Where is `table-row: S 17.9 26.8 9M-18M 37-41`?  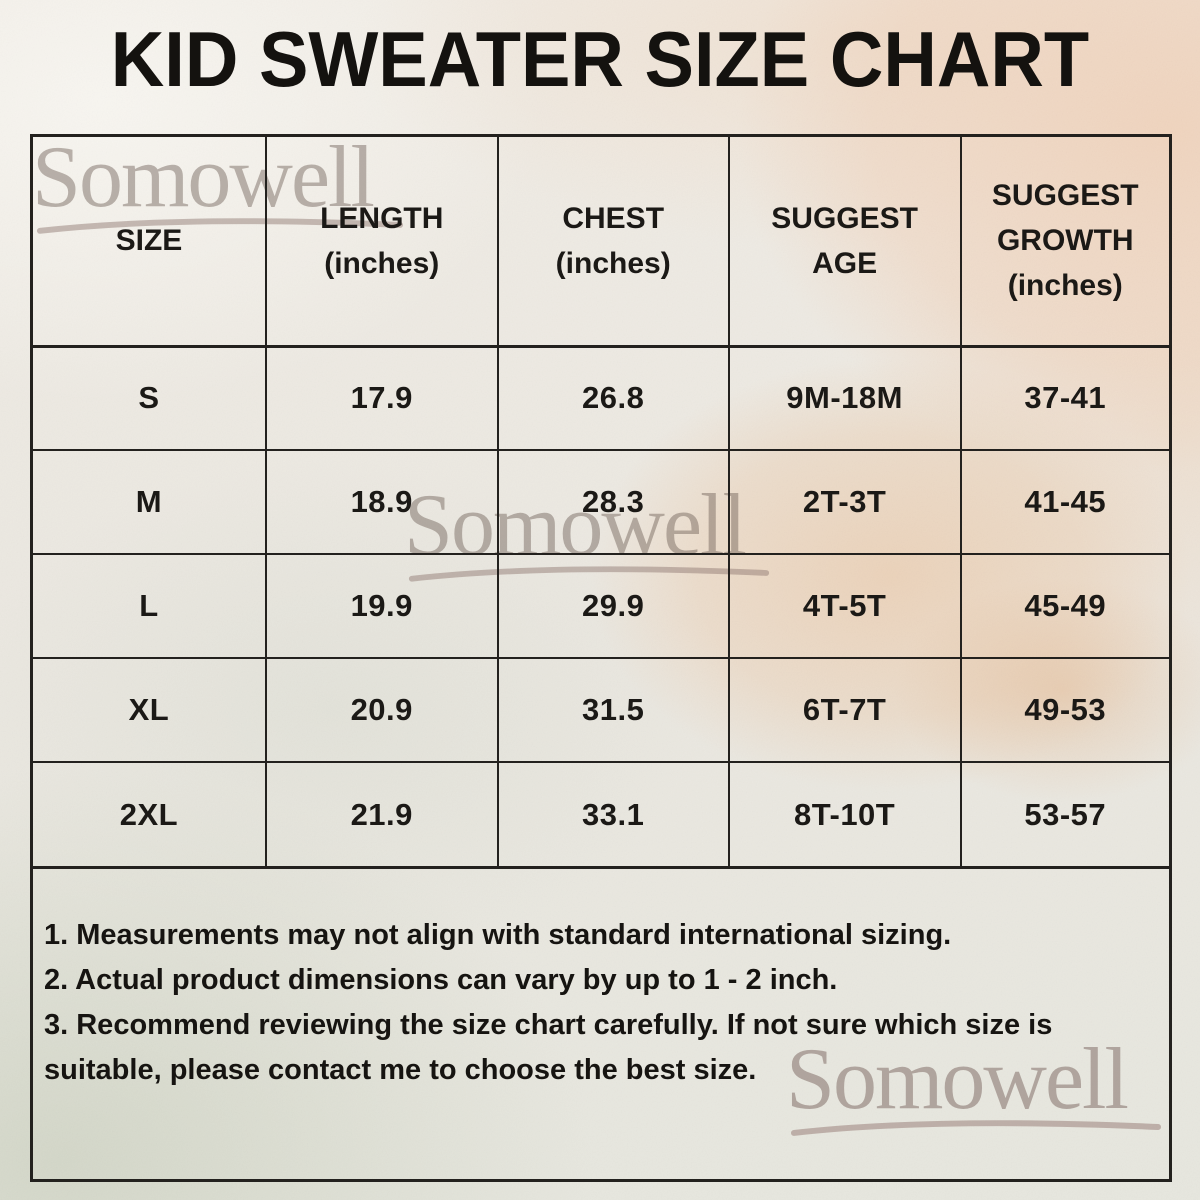
table-row: S 17.9 26.8 9M-18M 37-41 is located at coordinates (601, 398).